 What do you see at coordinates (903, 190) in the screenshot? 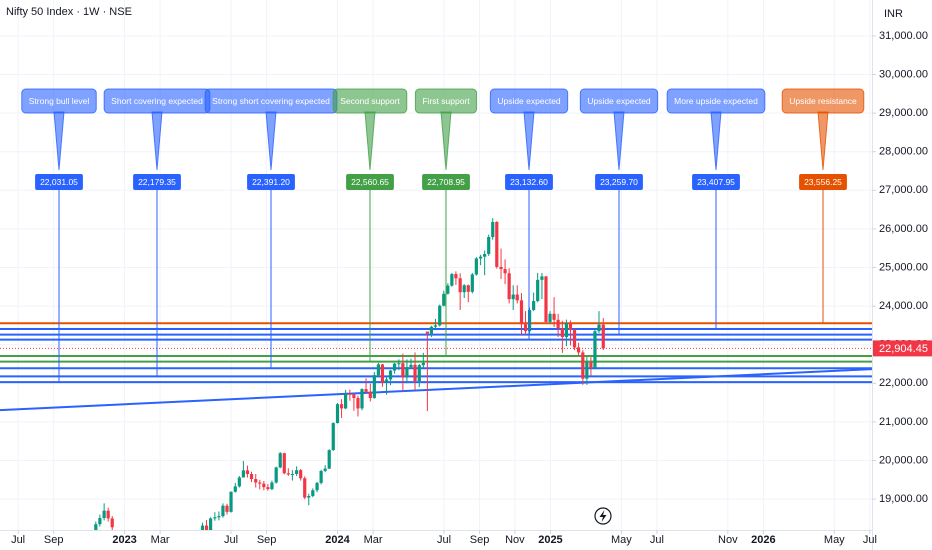
I see `y-tick-label: 27,000.00` at bounding box center [903, 190].